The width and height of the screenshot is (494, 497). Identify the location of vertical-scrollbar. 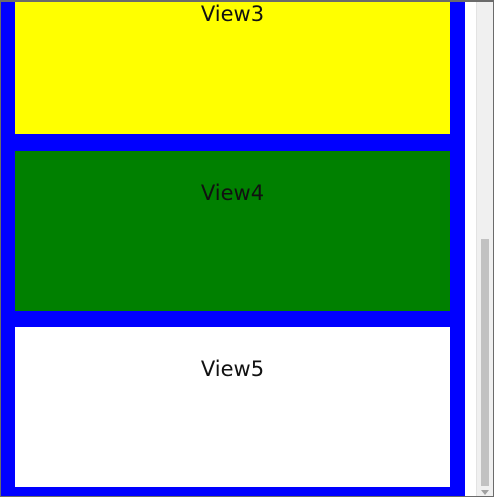
(484, 249).